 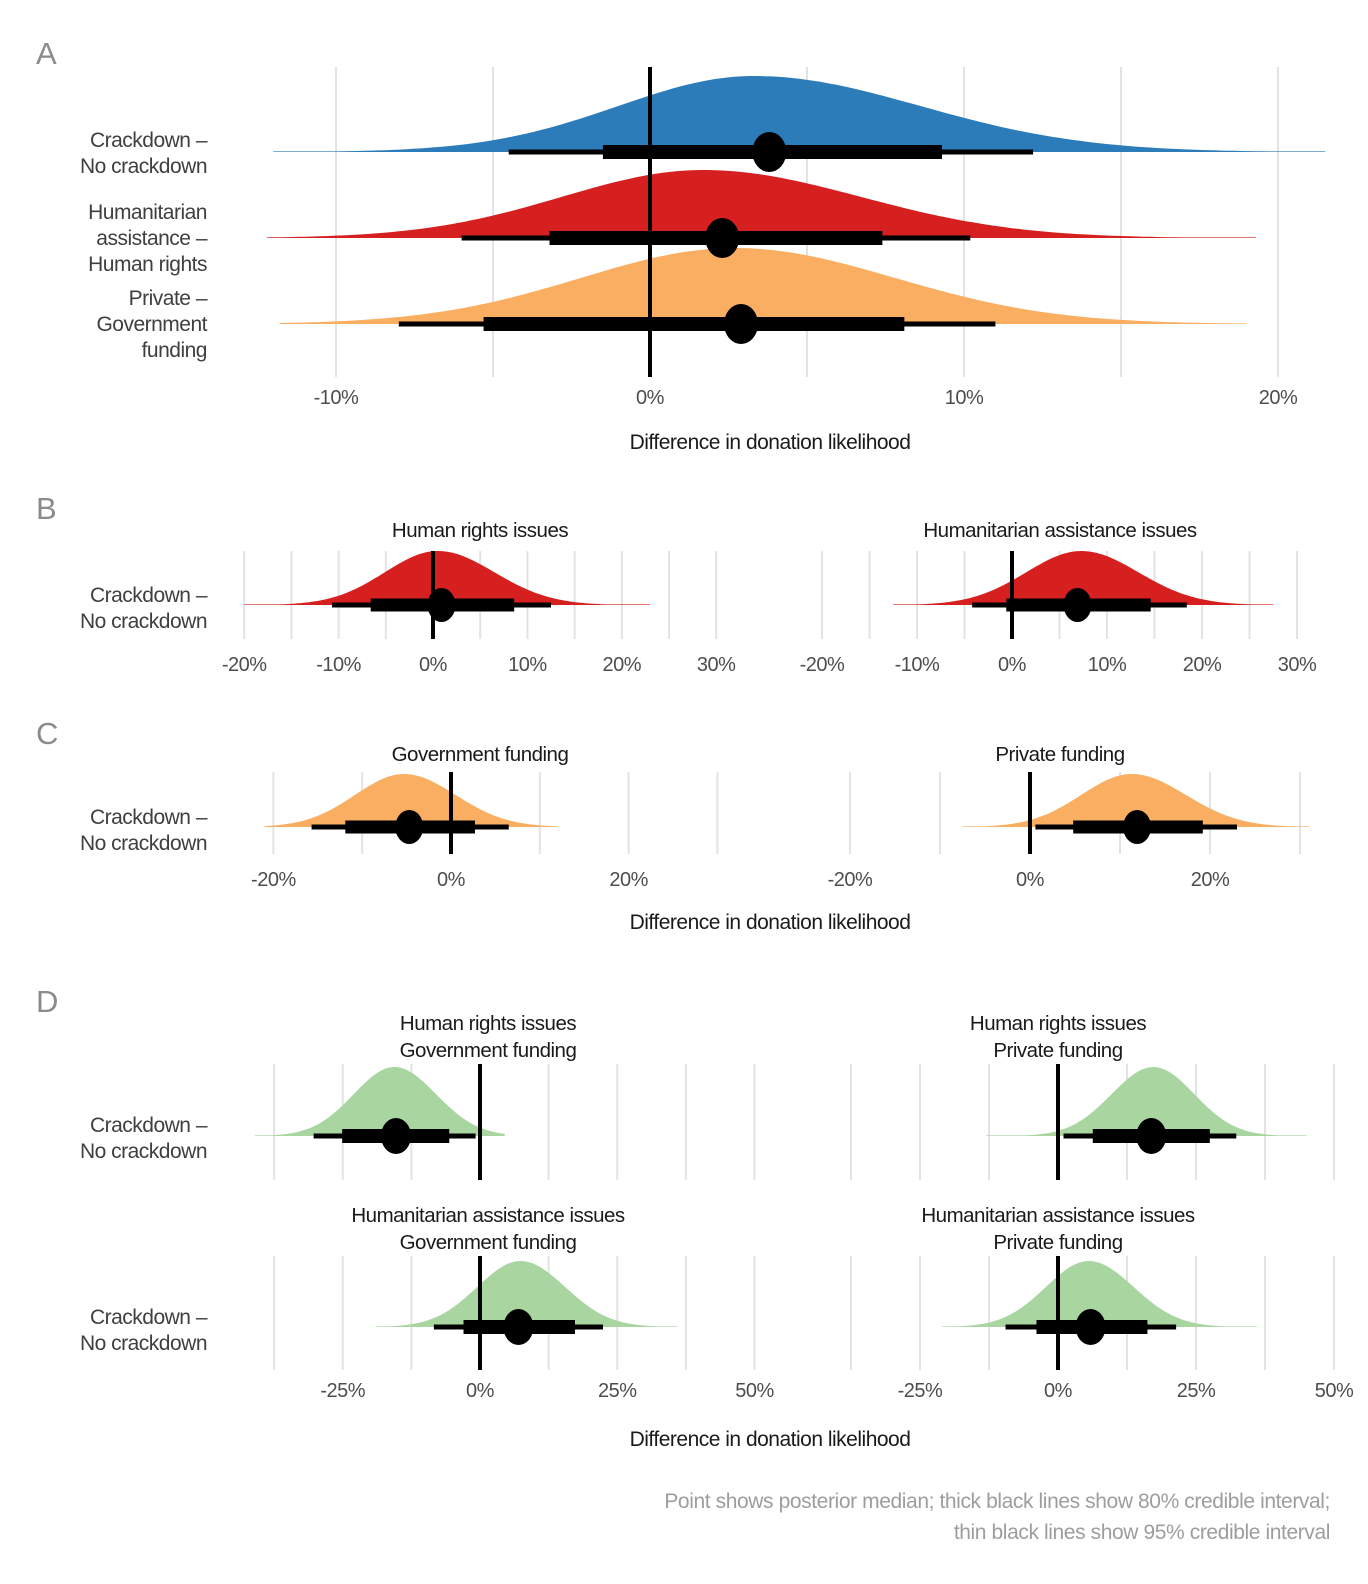 I want to click on panel-letter-D: D, so click(x=47, y=1001).